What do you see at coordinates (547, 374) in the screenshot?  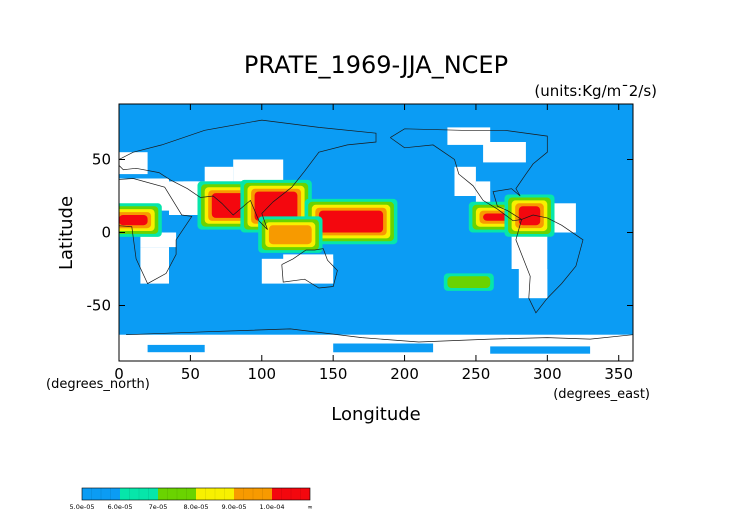 I see `x-tick-label: 300` at bounding box center [547, 374].